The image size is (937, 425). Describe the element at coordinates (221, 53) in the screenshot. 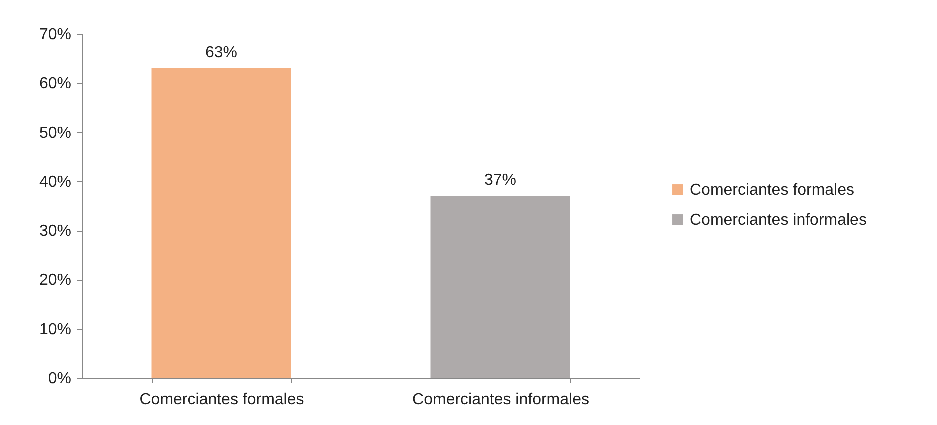

I see `data-label: 63%` at that location.